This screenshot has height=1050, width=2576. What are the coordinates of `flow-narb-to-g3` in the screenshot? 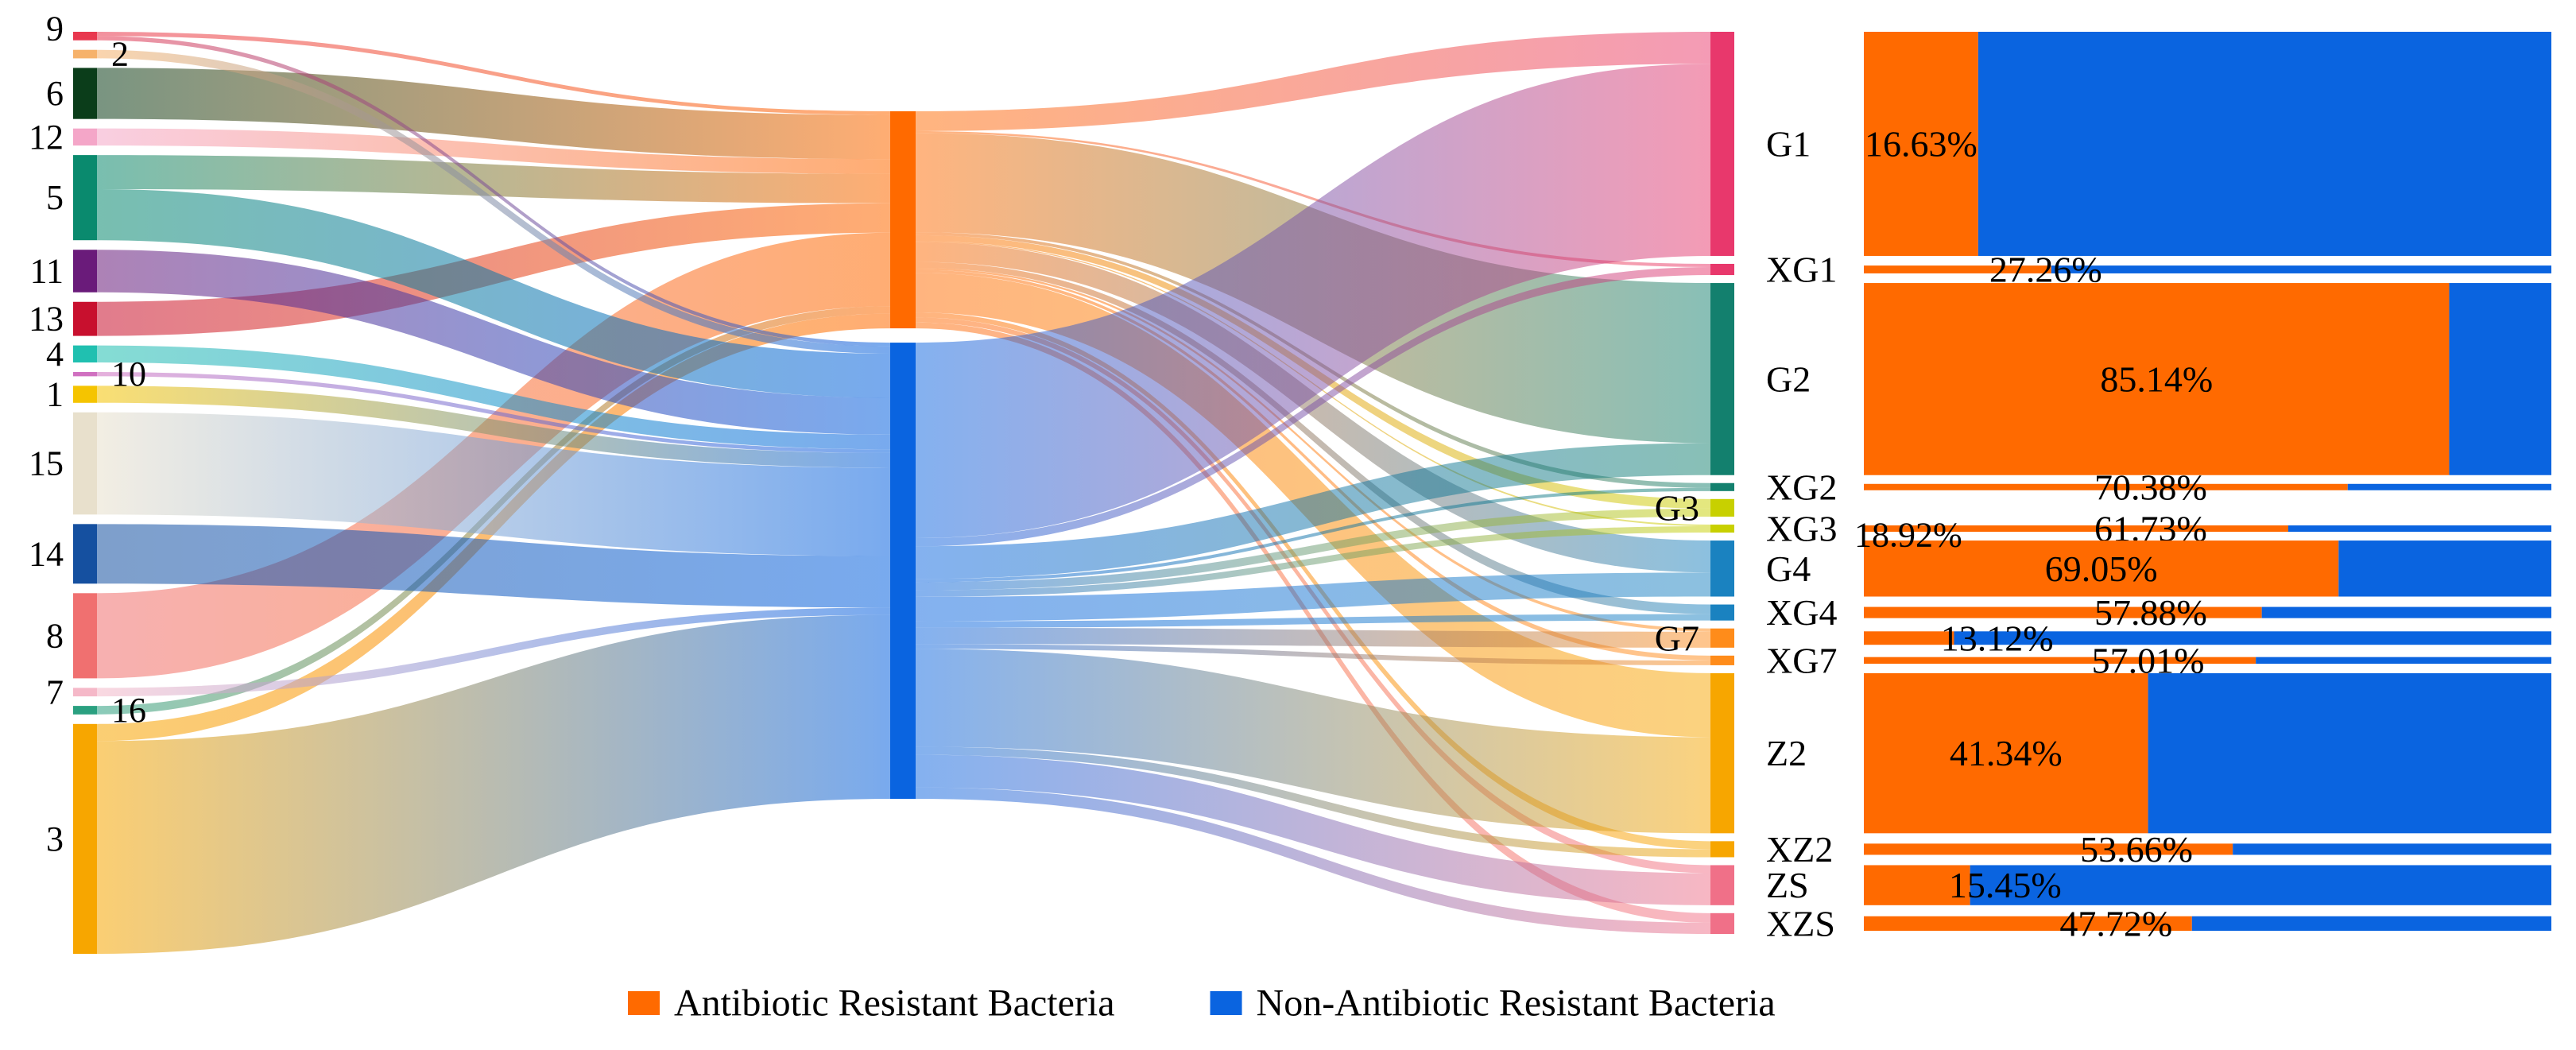 It's located at (1313, 549).